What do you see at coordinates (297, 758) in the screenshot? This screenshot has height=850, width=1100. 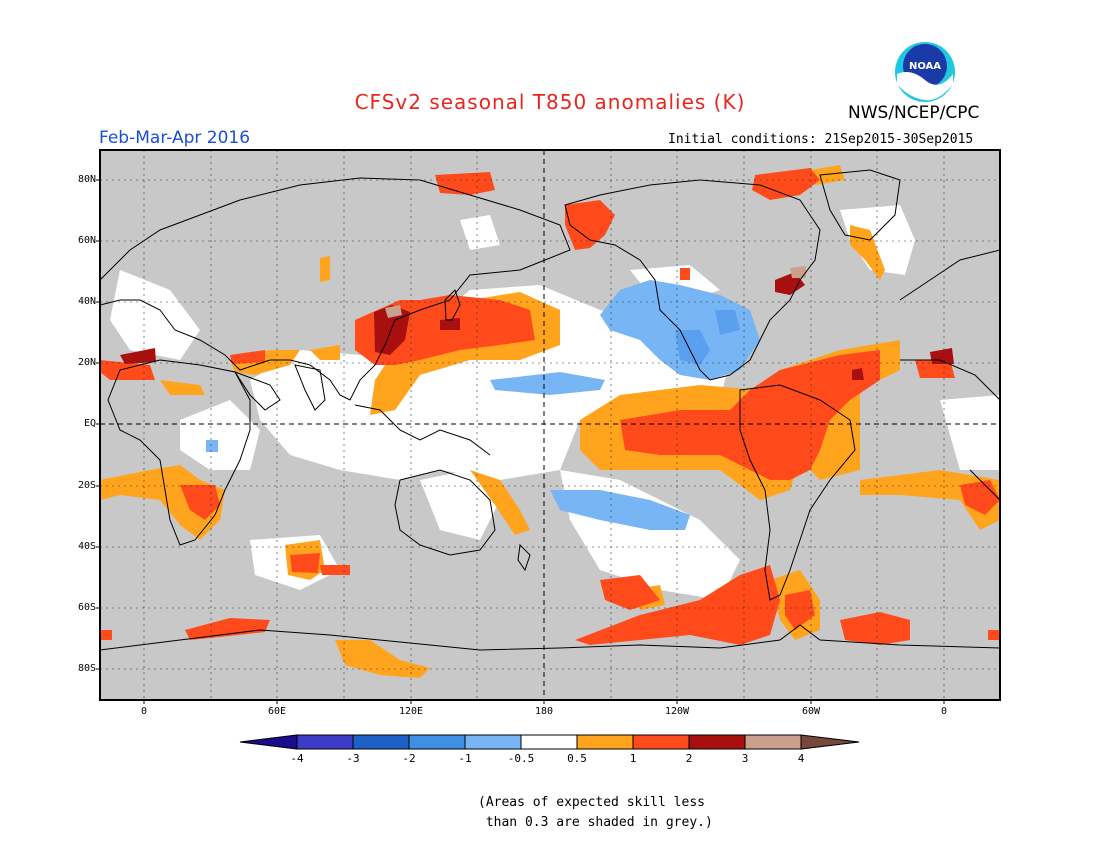 I see `colorbar-label: -4` at bounding box center [297, 758].